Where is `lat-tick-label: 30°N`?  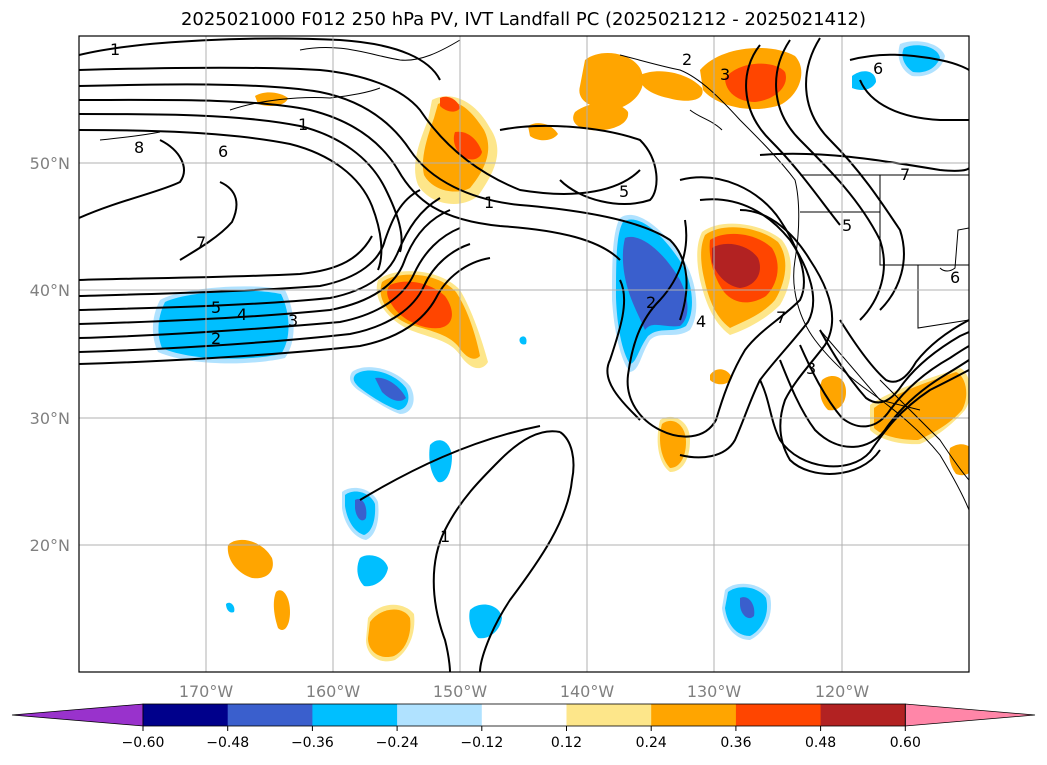
lat-tick-label: 30°N is located at coordinates (50, 418).